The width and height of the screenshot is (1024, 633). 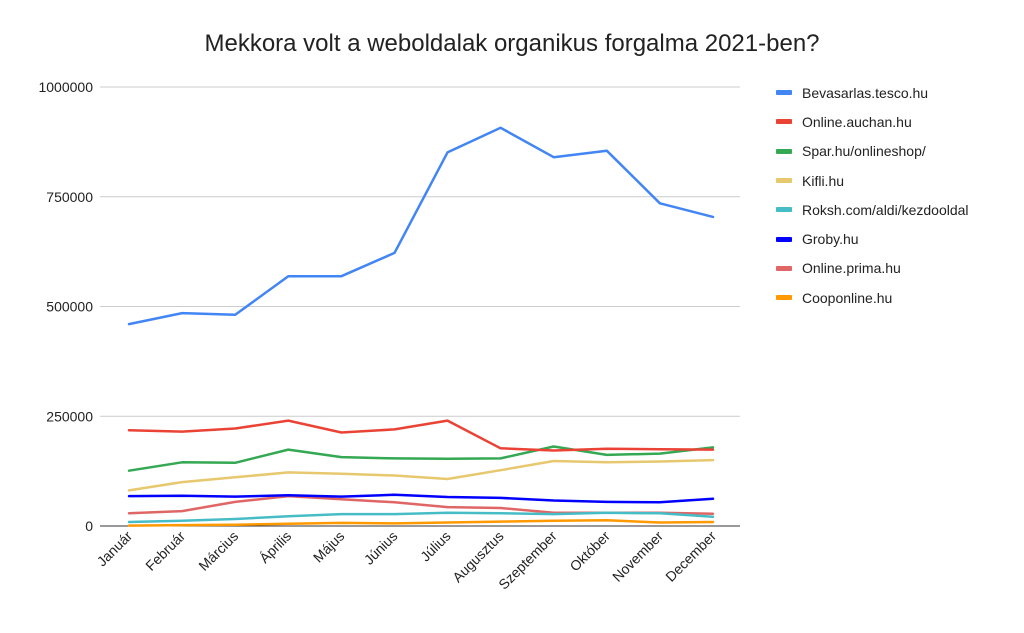 I want to click on legend-label: Bevasarlas.tesco.hu, so click(x=865, y=92).